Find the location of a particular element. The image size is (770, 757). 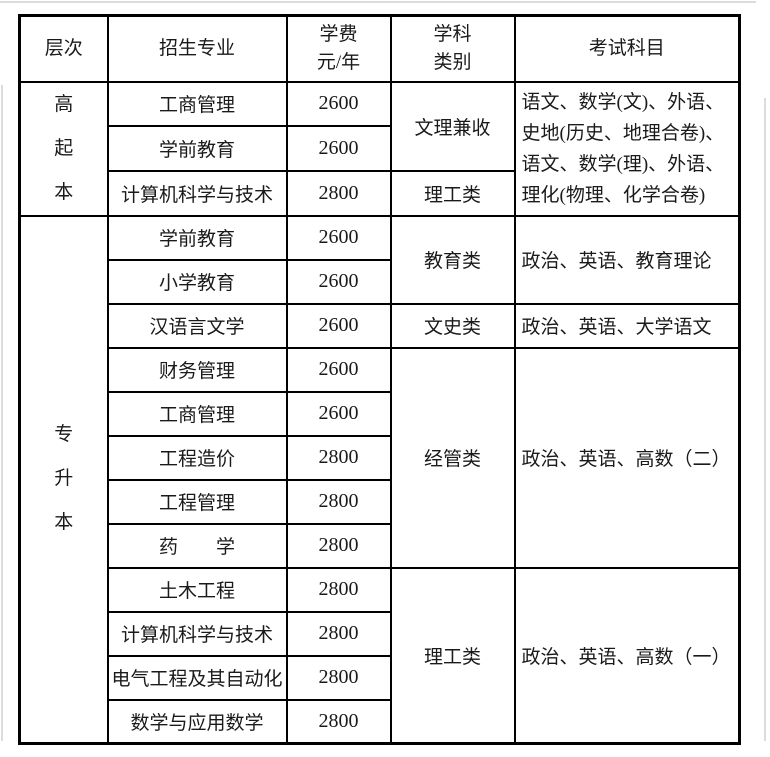

exam-cell: 政治、英语、高数（二） is located at coordinates (627, 457).